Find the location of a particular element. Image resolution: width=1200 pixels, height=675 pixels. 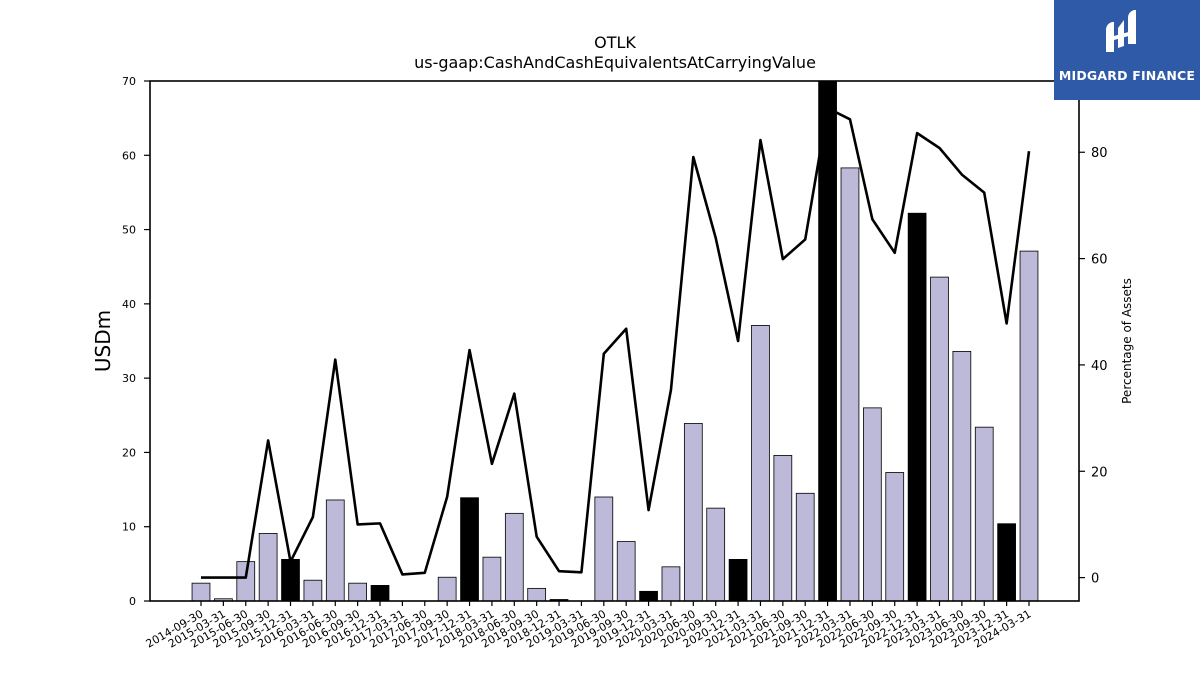

midgard-finance-logo: MIDGARD FINANCE is located at coordinates (1127, 50).